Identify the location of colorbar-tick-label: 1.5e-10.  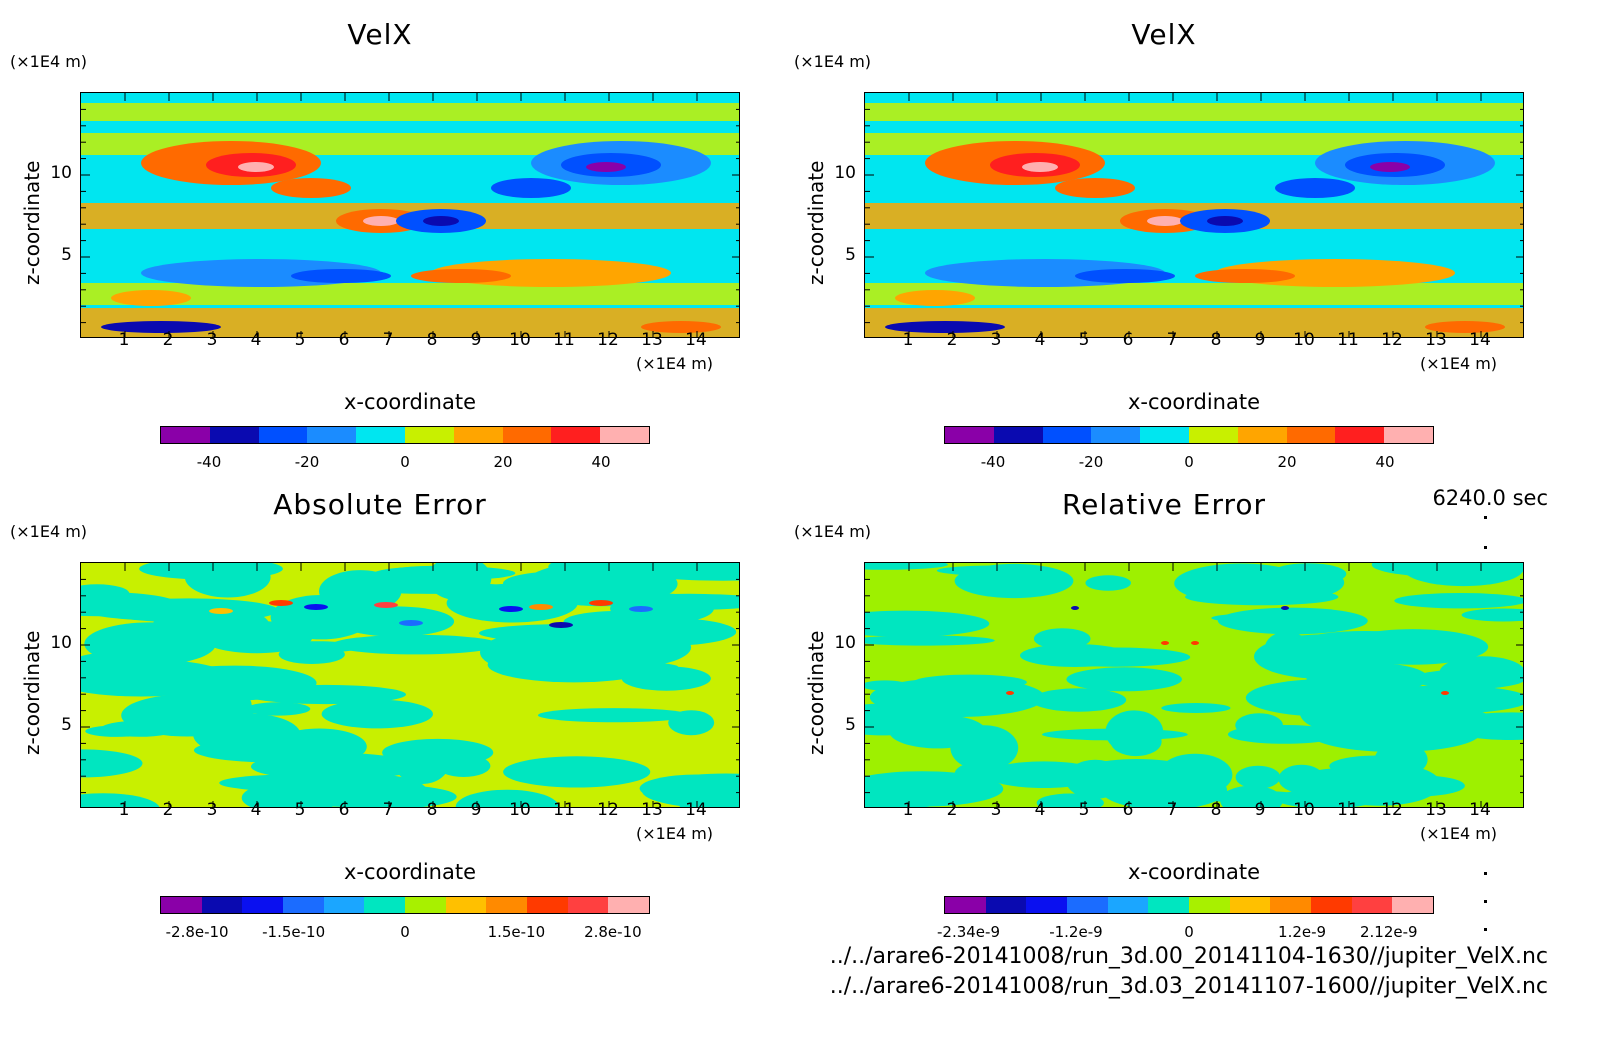
(516, 932).